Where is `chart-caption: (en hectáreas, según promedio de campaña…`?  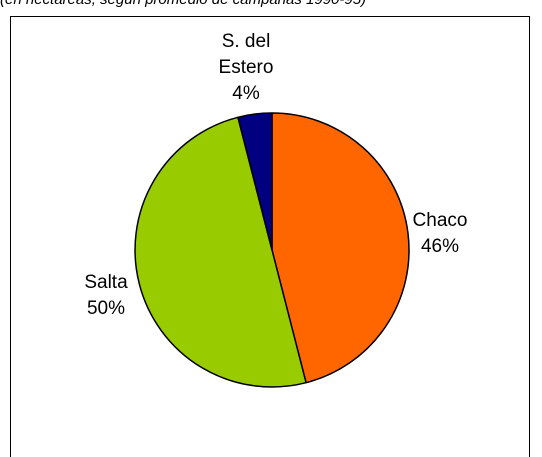
chart-caption: (en hectáreas, según promedio de campaña… is located at coordinates (271, 5).